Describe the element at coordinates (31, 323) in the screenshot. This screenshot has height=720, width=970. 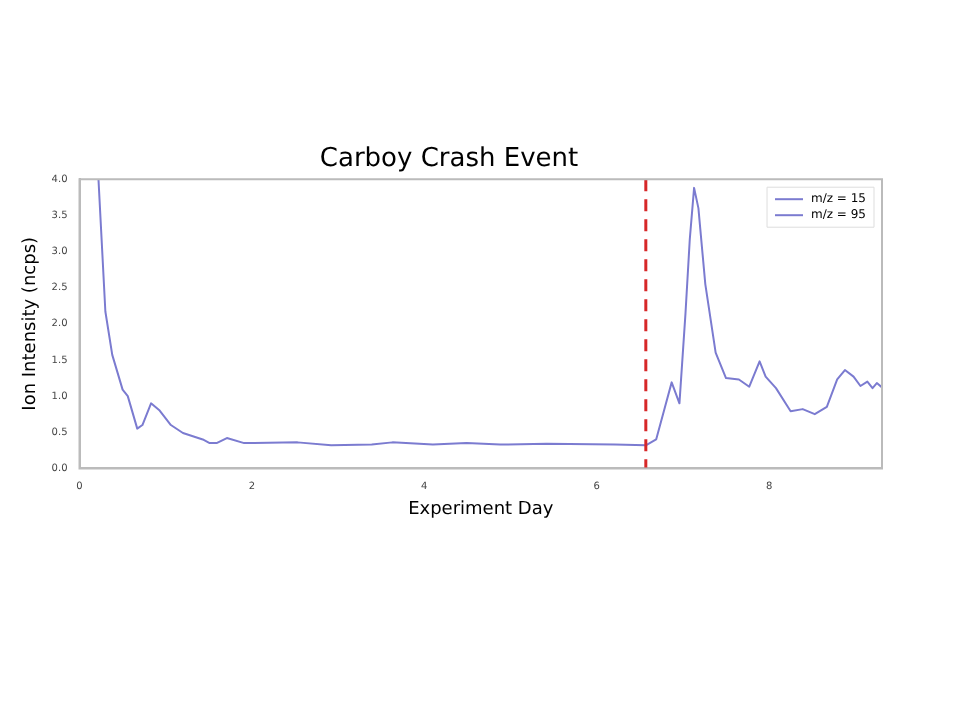
I see `y-axis-title: Ion Intensity (ncps)` at that location.